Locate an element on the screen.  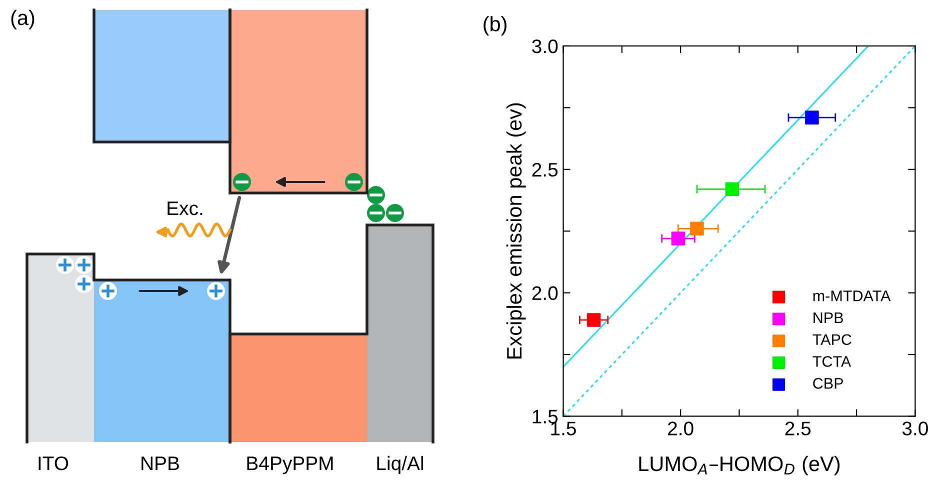
x-tick-label: 2.0 is located at coordinates (681, 429).